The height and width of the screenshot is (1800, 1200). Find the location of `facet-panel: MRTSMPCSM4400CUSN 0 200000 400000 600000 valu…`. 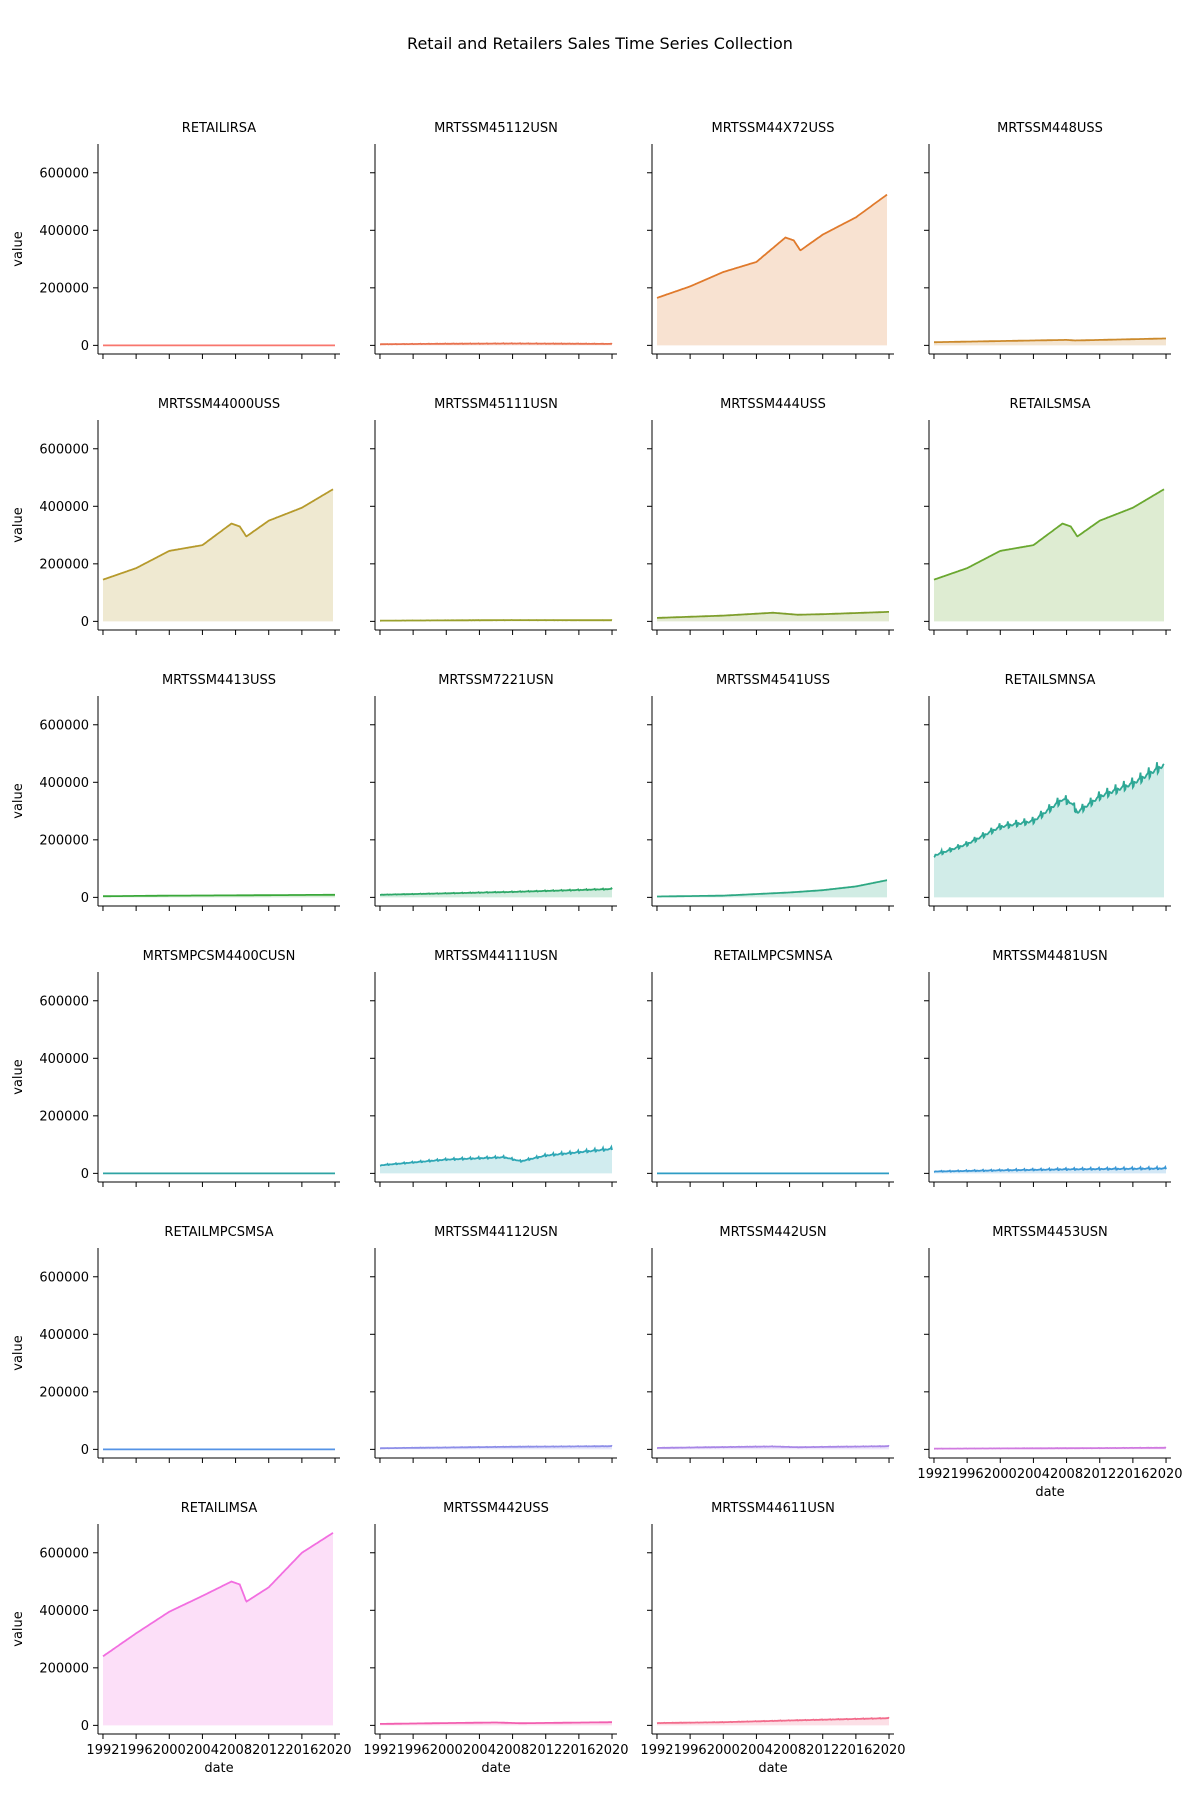

facet-panel: MRTSMPCSM4400CUSN 0 200000 400000 600000 valu… is located at coordinates (175, 1068).